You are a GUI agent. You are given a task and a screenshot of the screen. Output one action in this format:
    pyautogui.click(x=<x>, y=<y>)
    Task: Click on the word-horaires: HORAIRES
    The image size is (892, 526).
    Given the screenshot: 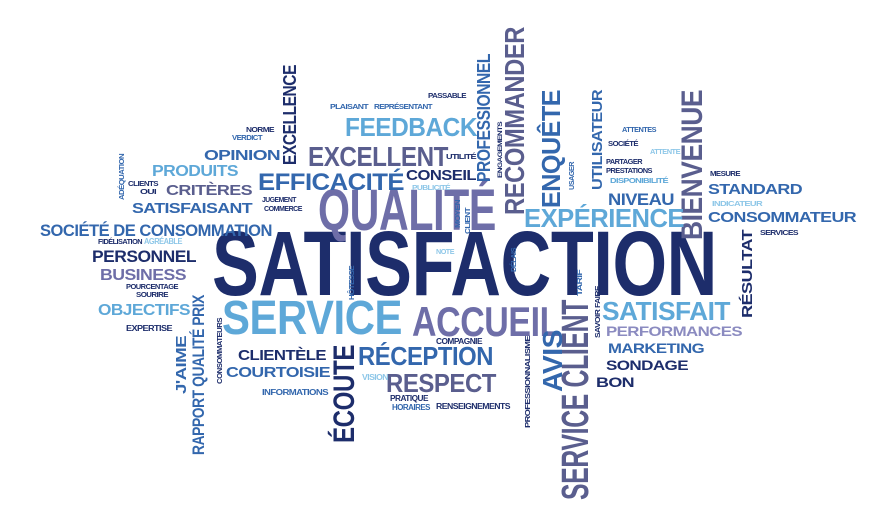 What is the action you would take?
    pyautogui.click(x=411, y=407)
    